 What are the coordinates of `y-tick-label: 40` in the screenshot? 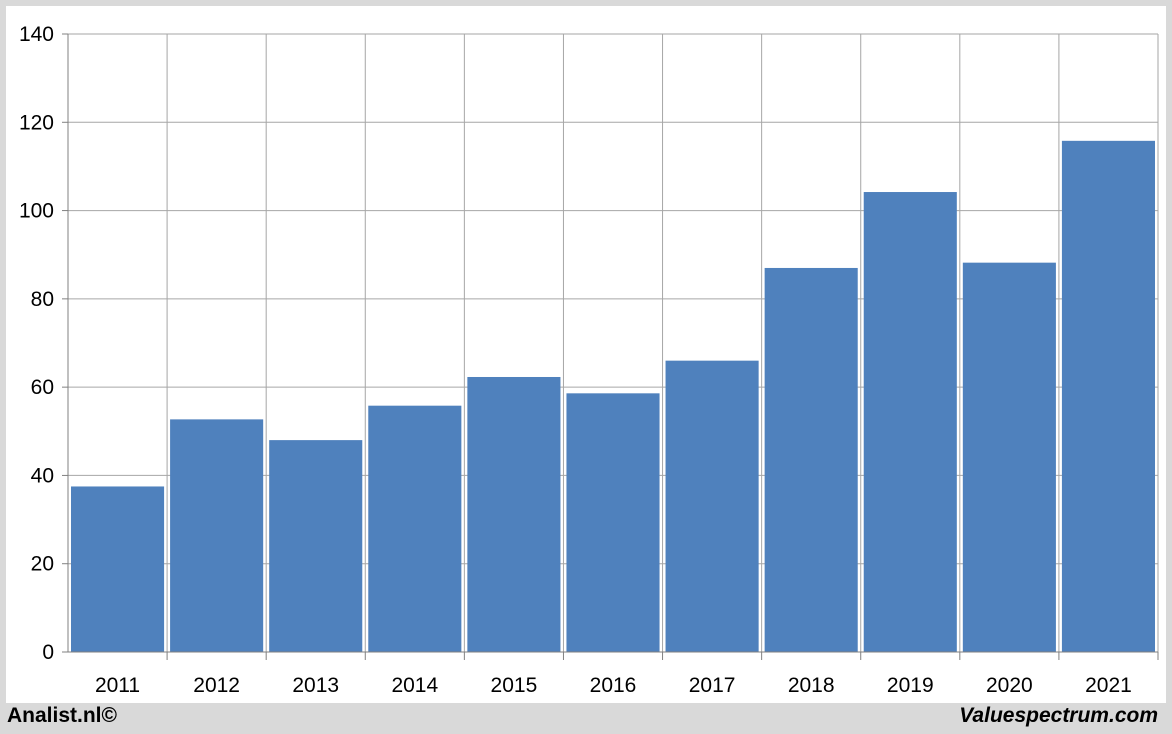 It's located at (42, 475).